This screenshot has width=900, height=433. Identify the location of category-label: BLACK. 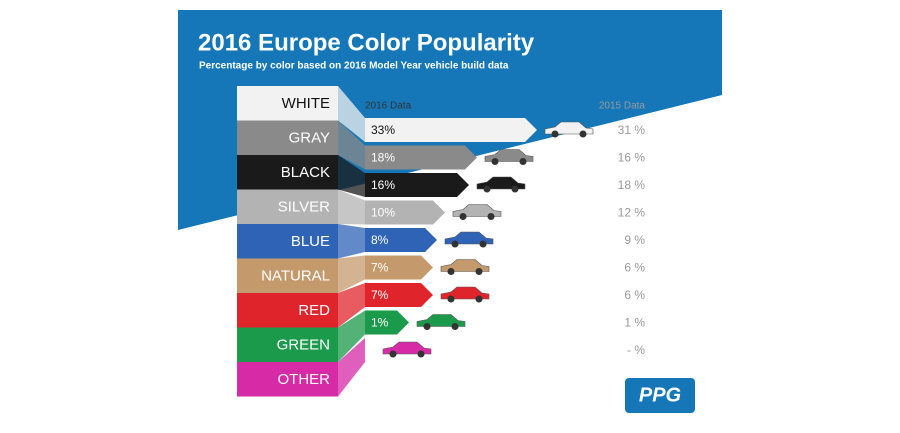
(305, 172).